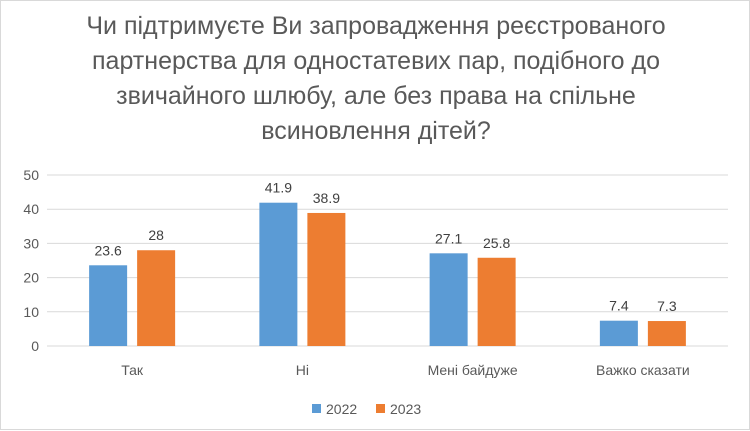 This screenshot has width=750, height=431. Describe the element at coordinates (31, 209) in the screenshot. I see `y-tick-label-40: 40` at that location.